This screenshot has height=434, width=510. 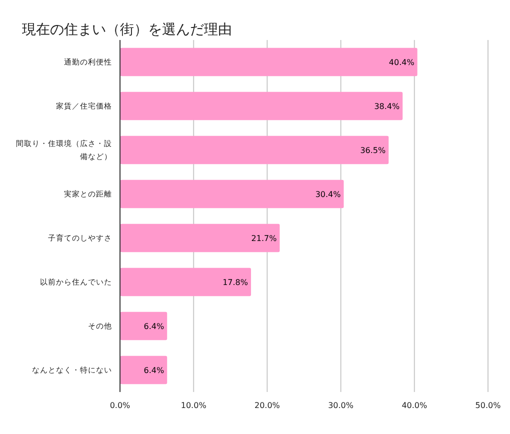 What do you see at coordinates (488, 405) in the screenshot?
I see `x-tick-label: 50.0%` at bounding box center [488, 405].